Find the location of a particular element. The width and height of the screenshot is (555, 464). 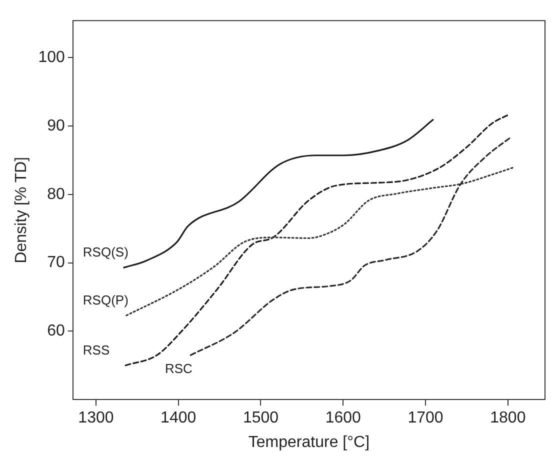

y-axis-title: Density [% TD] is located at coordinates (21, 210).